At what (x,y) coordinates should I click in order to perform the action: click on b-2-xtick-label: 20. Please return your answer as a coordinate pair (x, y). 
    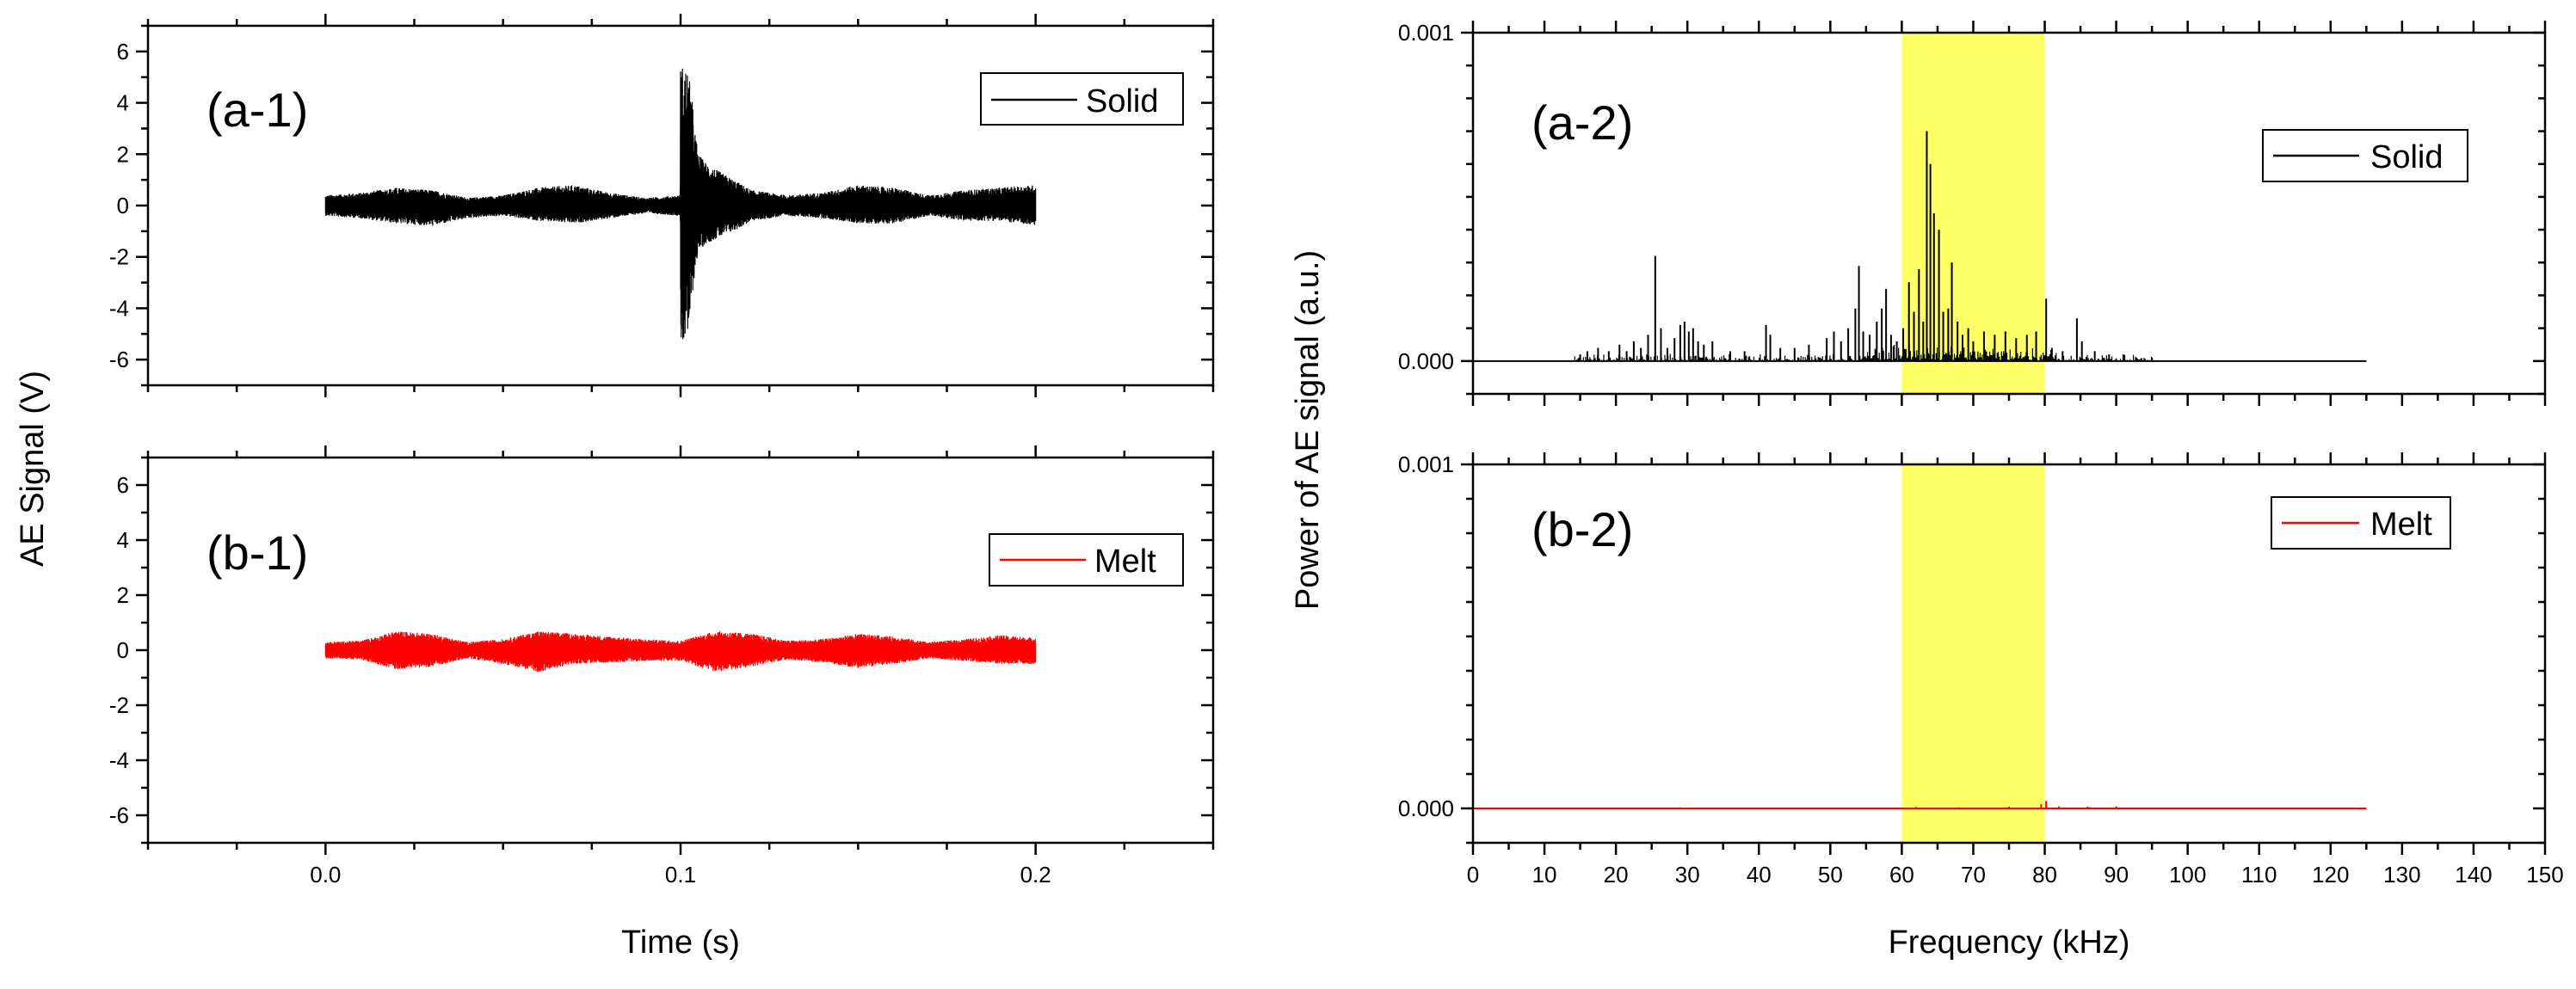
    Looking at the image, I should click on (1617, 875).